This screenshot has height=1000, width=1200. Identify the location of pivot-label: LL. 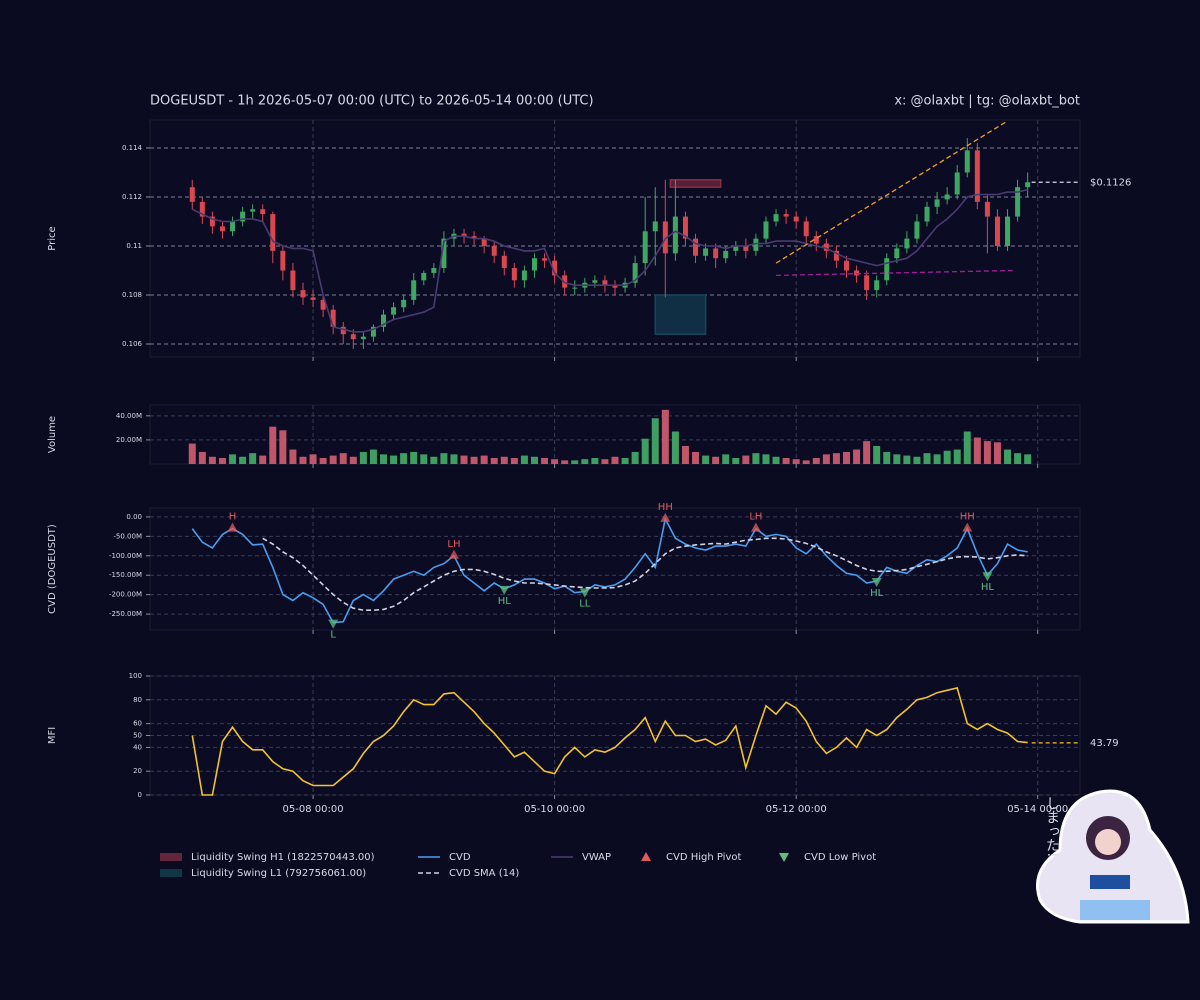
(585, 604).